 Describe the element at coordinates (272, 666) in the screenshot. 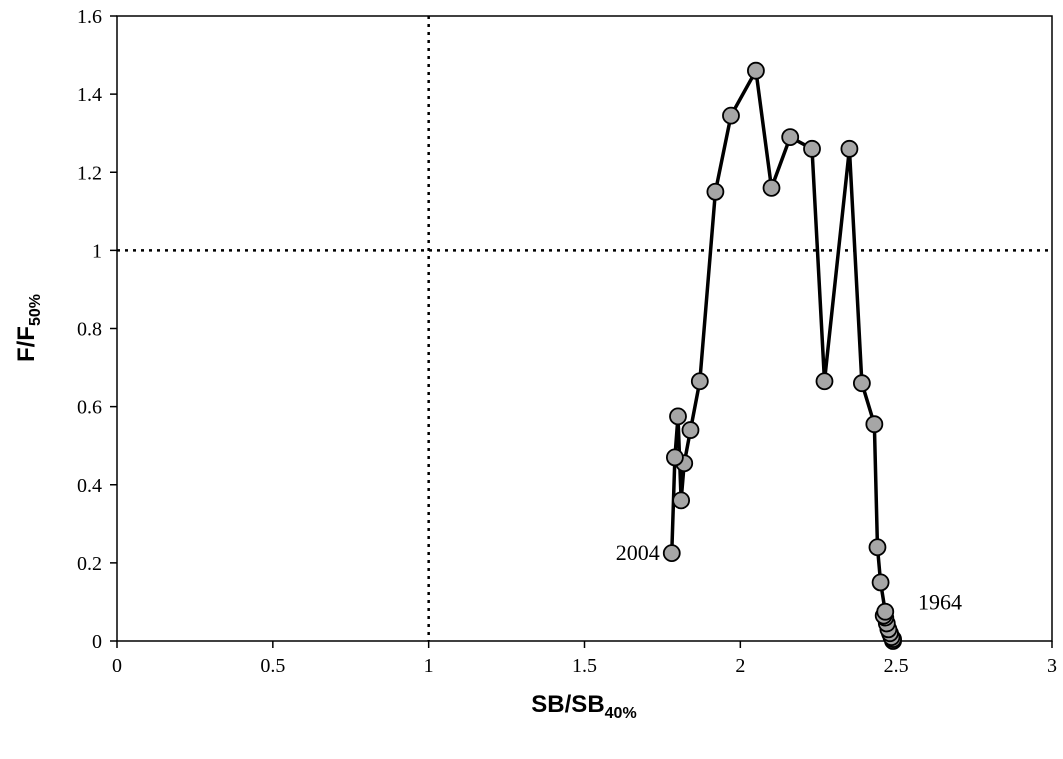

I see `x-tick-label: 0.5` at that location.